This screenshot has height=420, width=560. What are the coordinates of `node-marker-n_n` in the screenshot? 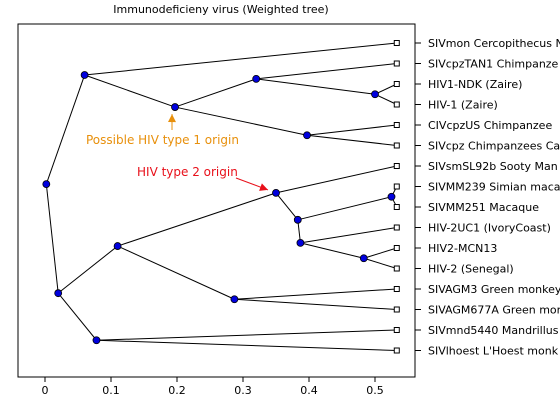 It's located at (363, 258).